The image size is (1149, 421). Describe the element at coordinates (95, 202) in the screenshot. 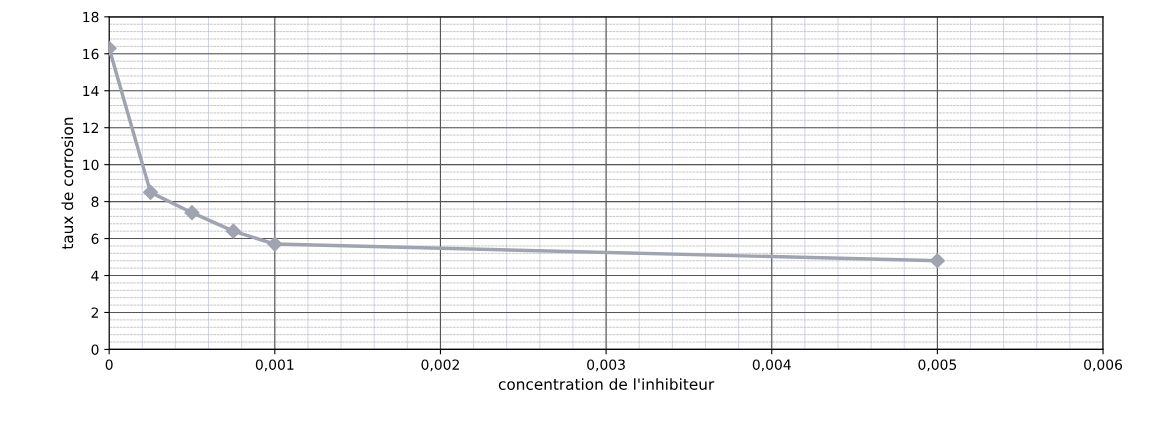

I see `y-tick-label: 8` at that location.